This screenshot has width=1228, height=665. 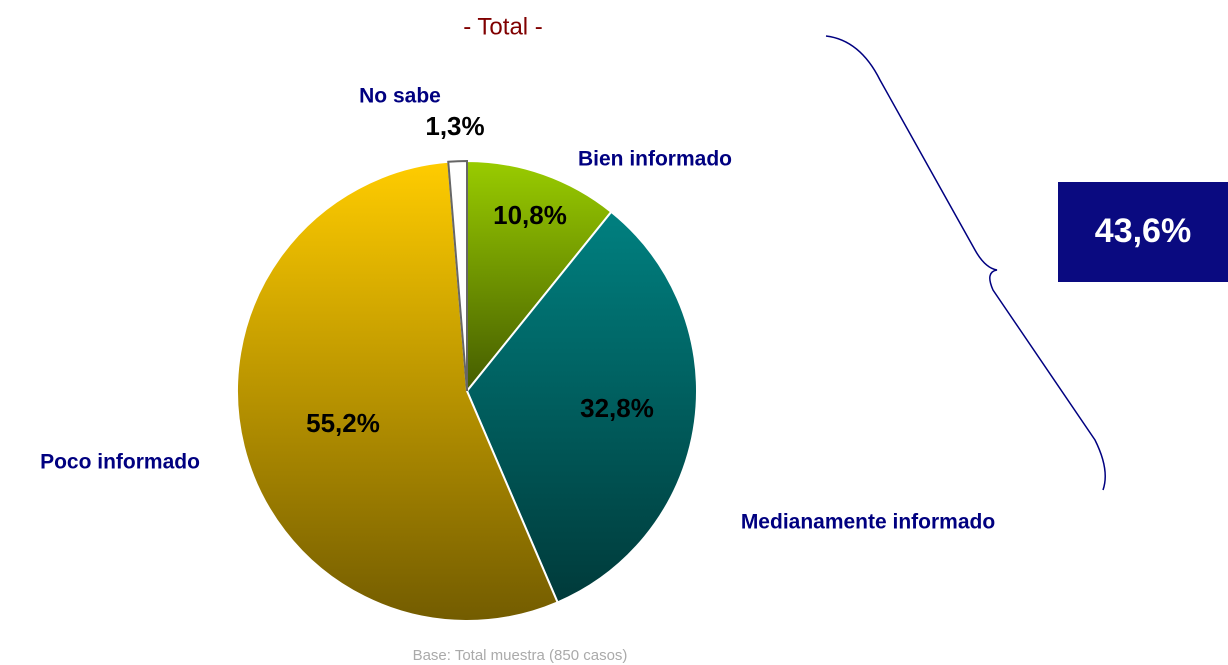 What do you see at coordinates (454, 126) in the screenshot?
I see `value-label: 1,3%` at bounding box center [454, 126].